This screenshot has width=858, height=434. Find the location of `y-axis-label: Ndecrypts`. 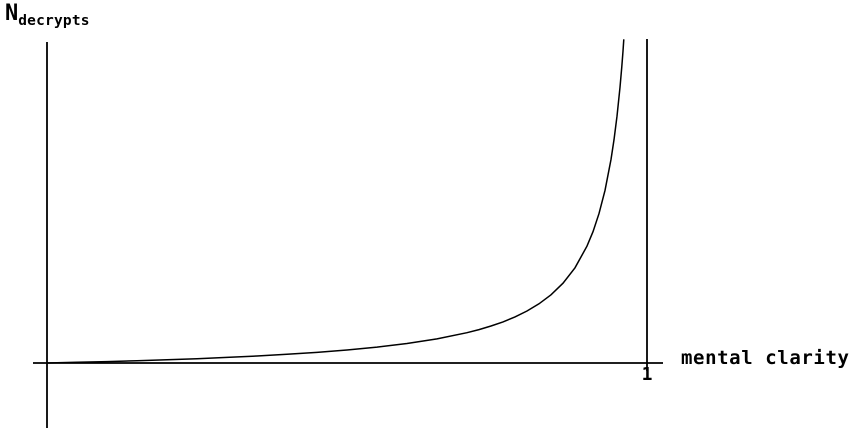

y-axis-label: Ndecrypts is located at coordinates (47, 15).